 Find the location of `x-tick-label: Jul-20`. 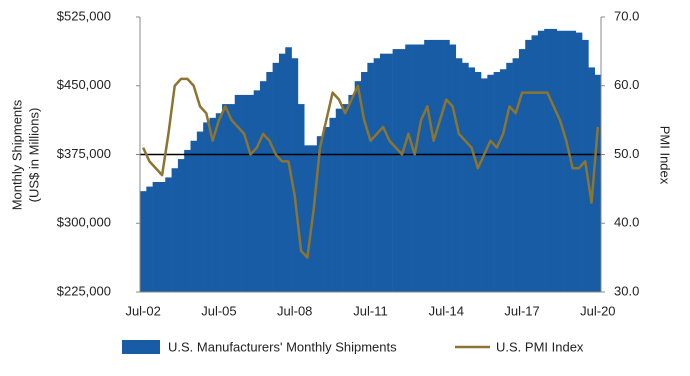

x-tick-label: Jul-20 is located at coordinates (597, 310).